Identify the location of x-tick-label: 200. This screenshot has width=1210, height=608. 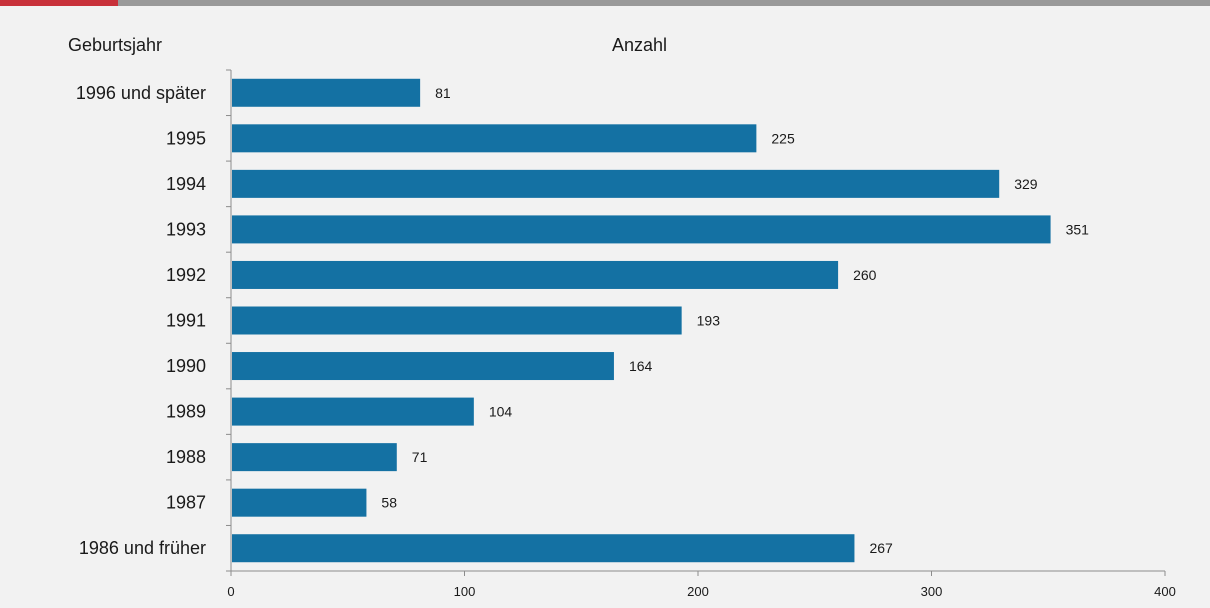
(698, 591).